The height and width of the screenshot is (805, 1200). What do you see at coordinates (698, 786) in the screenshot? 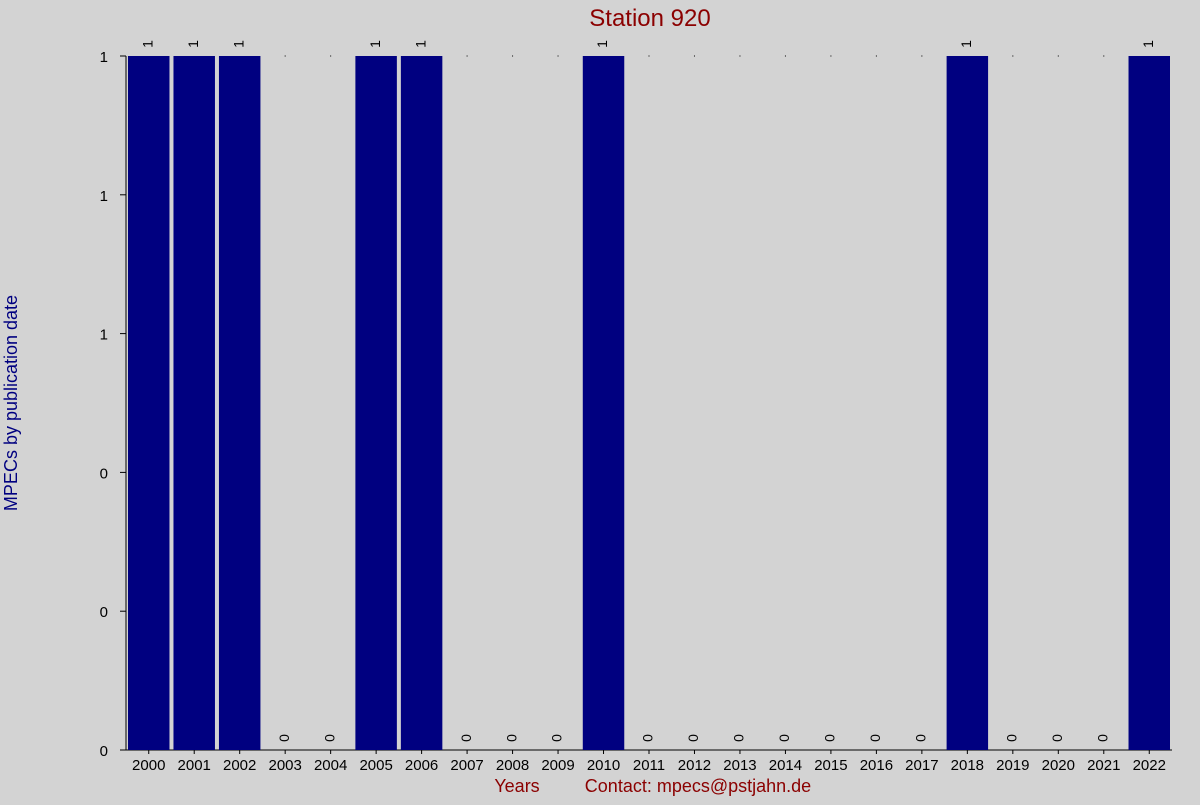
I see `contact-label: Contact: mpecs@pstjahn.de` at bounding box center [698, 786].